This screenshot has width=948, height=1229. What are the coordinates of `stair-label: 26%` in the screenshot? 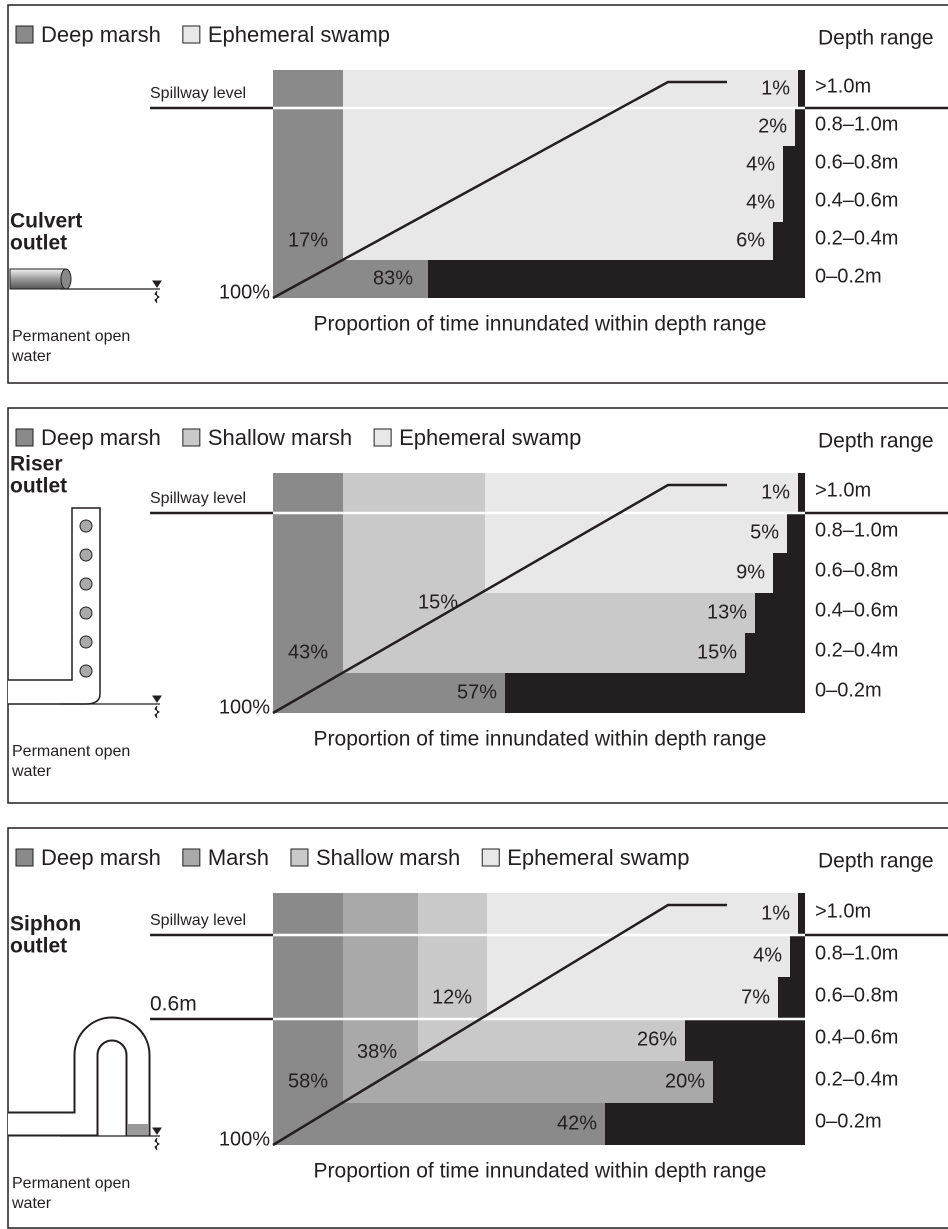 It's located at (657, 1039).